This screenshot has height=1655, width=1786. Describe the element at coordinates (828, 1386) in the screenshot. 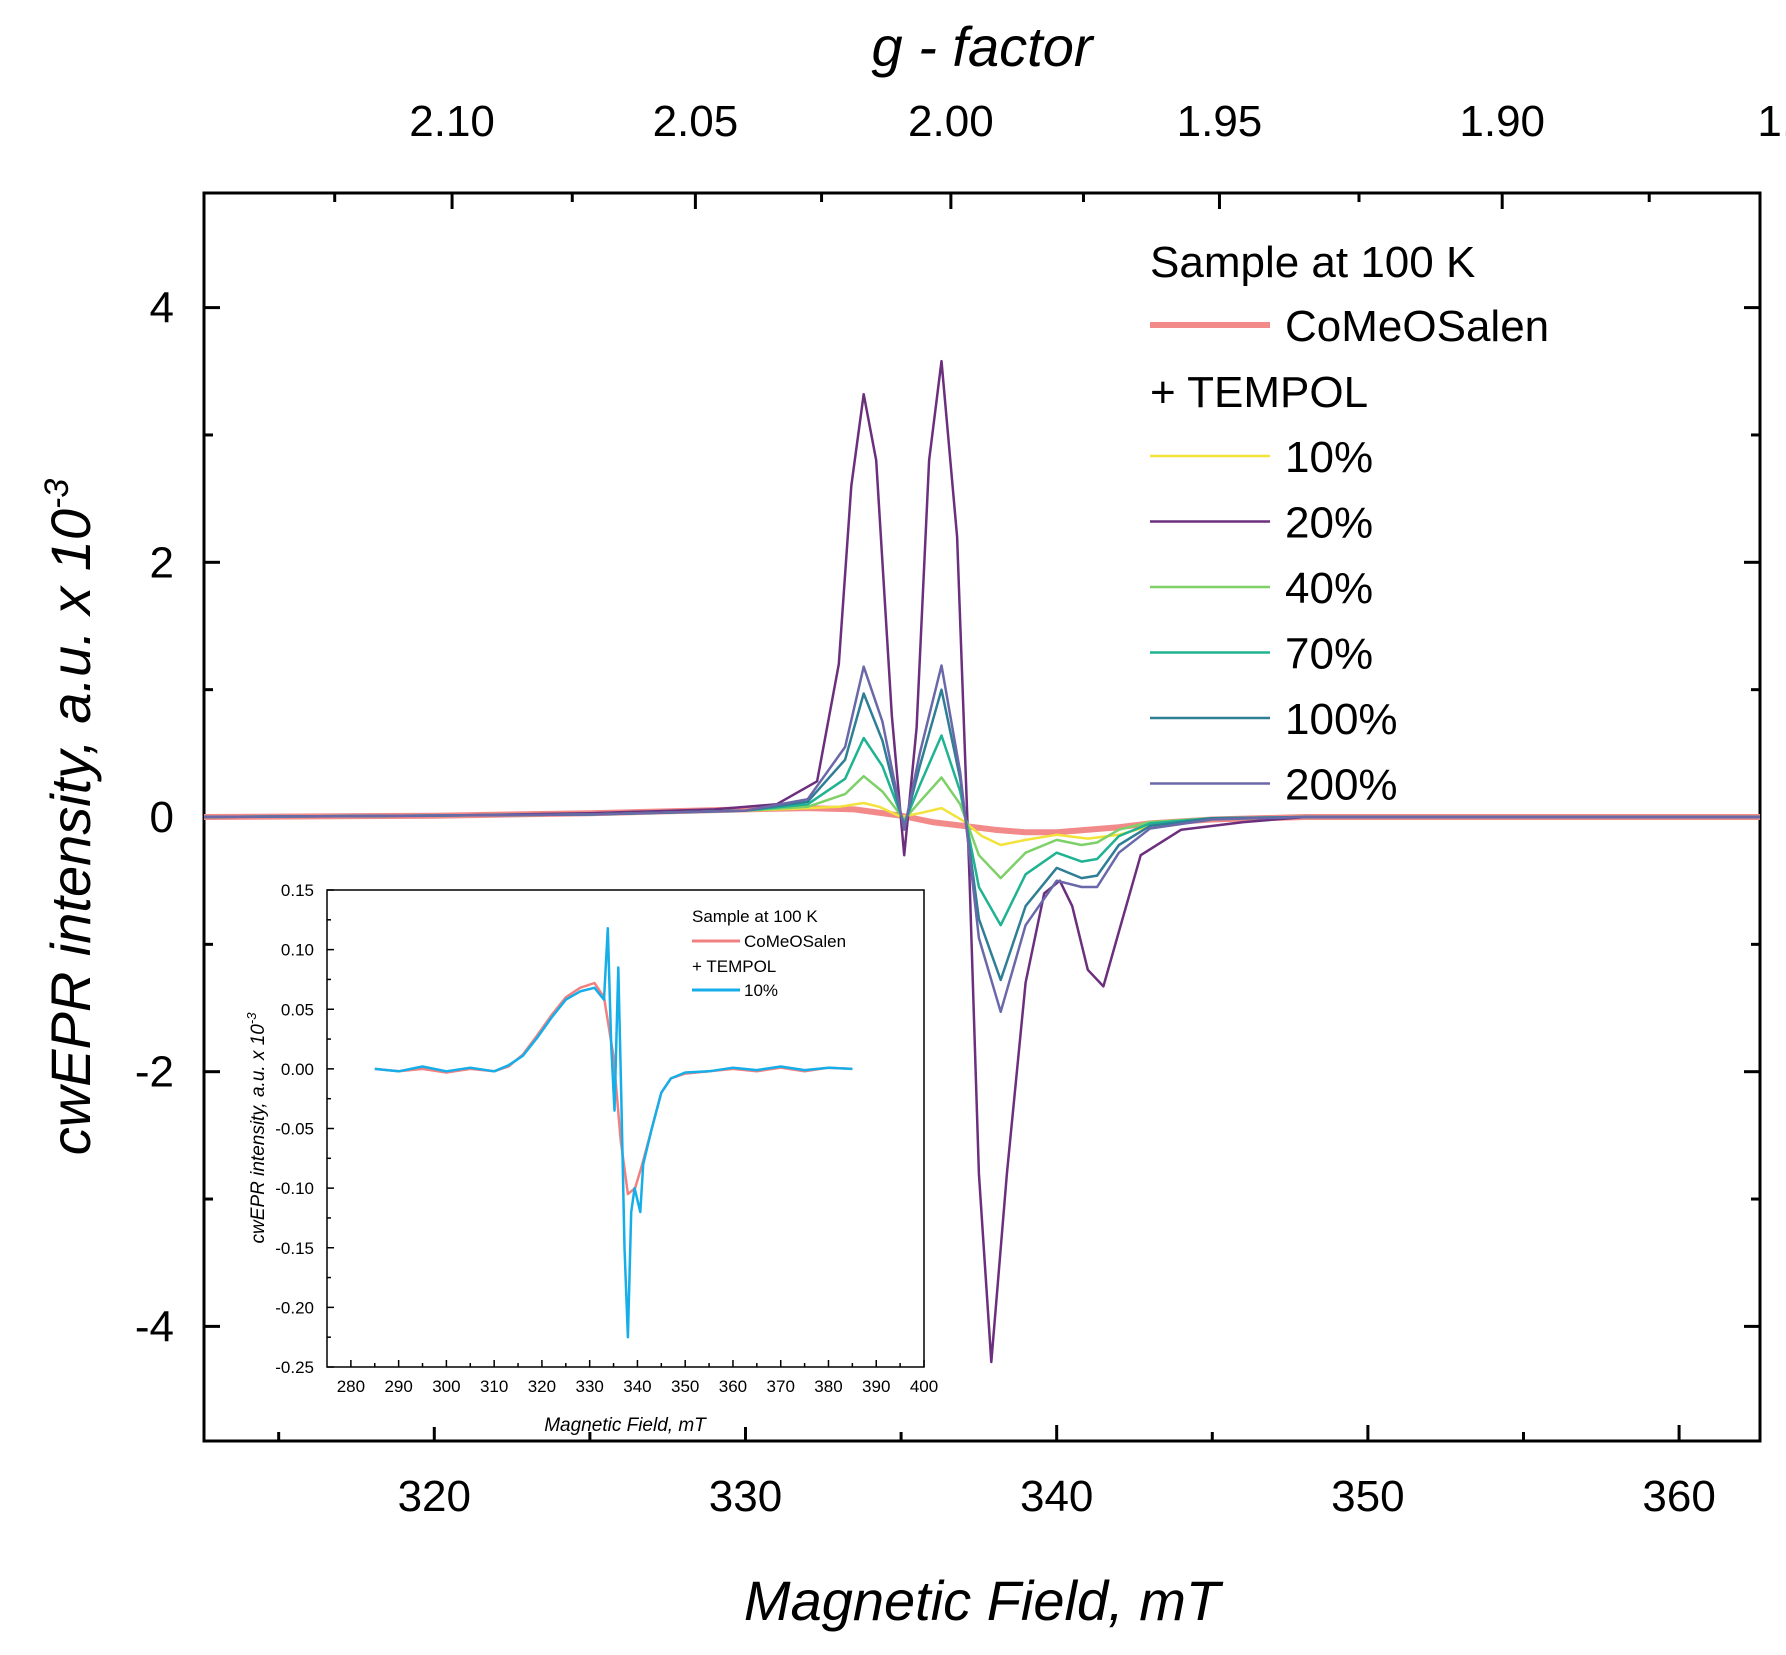

I see `inset-x-tick-label: 380` at that location.